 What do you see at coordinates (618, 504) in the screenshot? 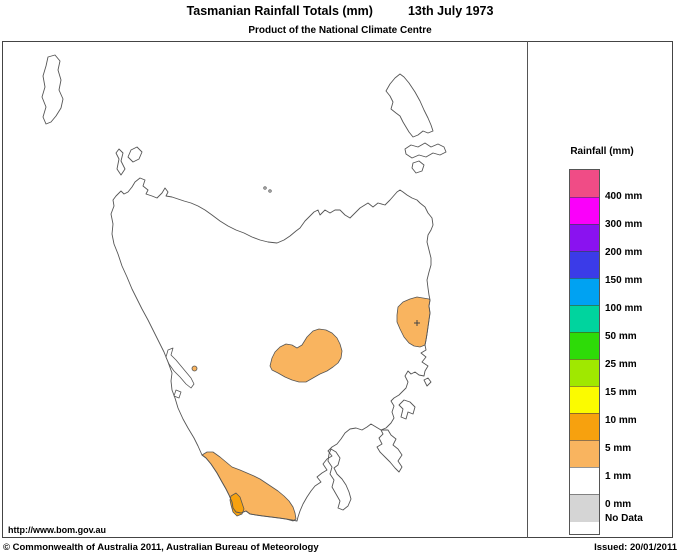
I see `legend-label-0-mm: 0 mm` at bounding box center [618, 504].